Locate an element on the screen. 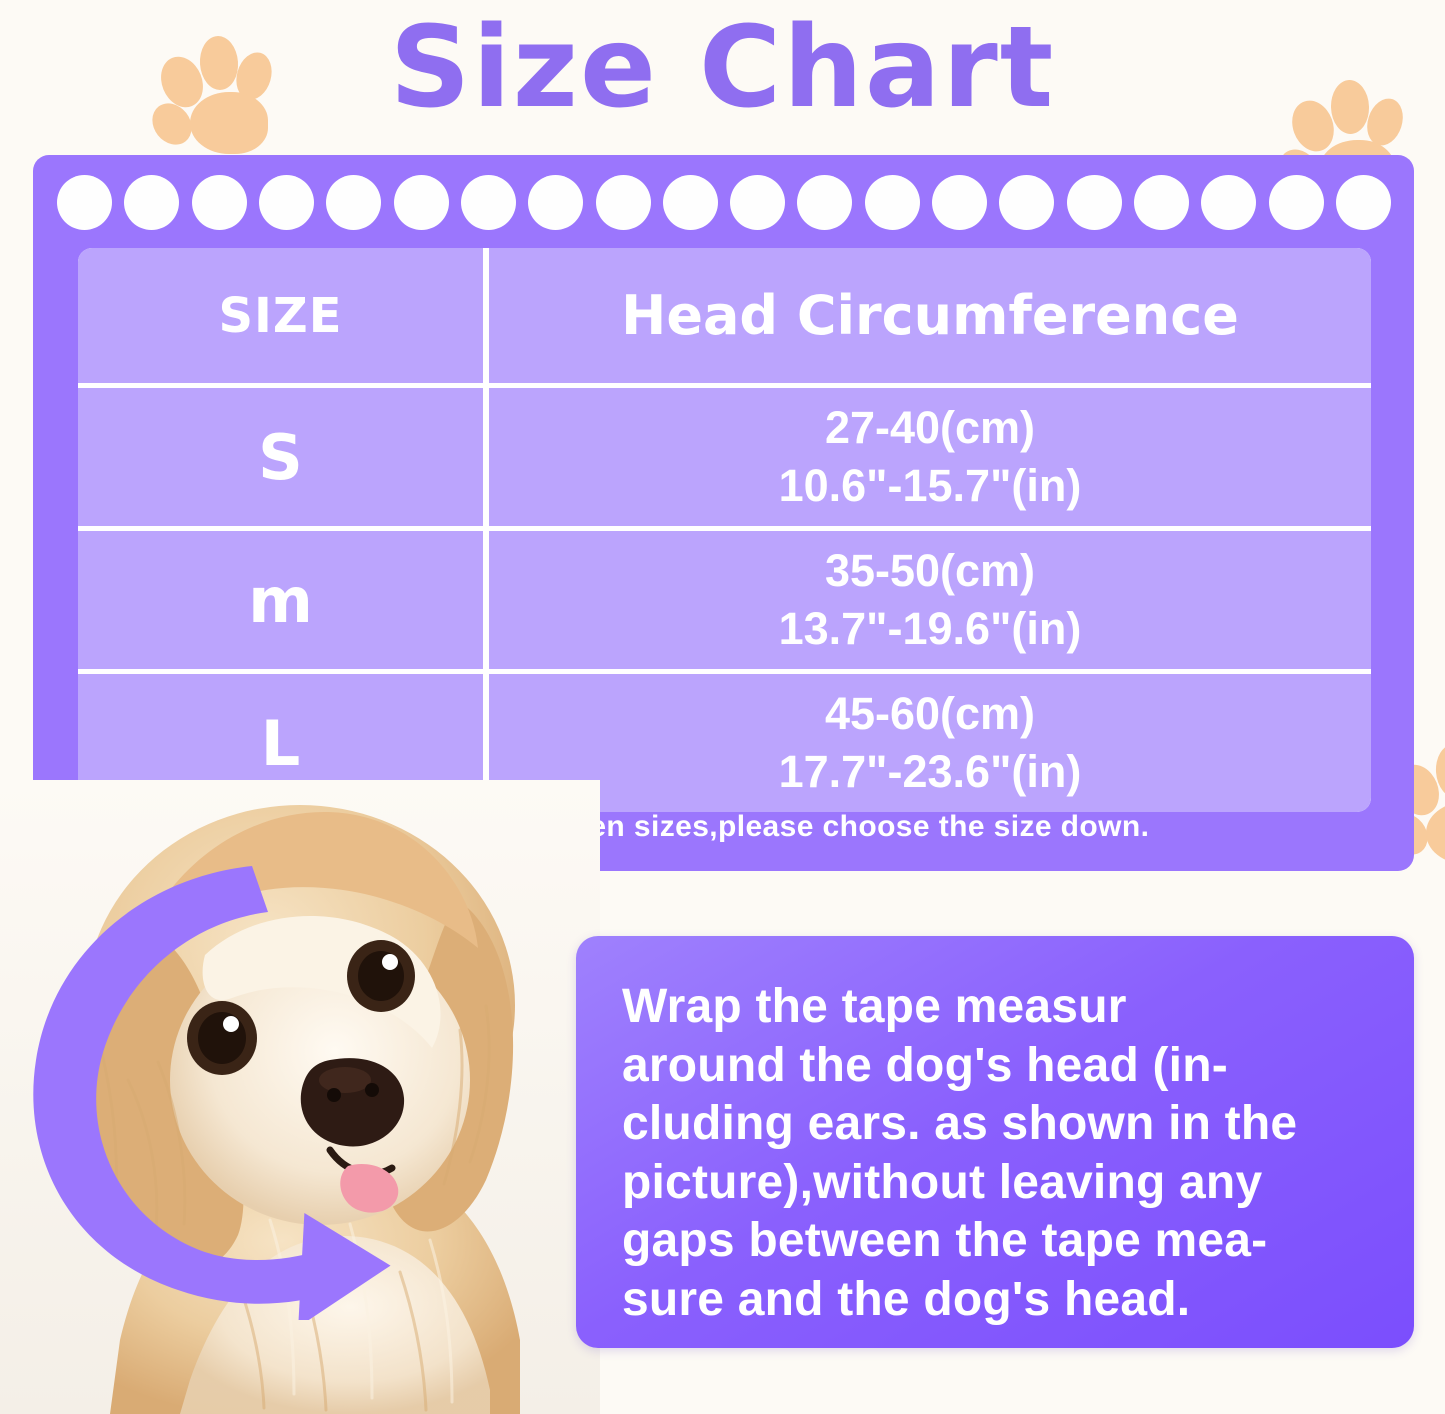 Image resolution: width=1445 pixels, height=1414 pixels. table-cell-size: S is located at coordinates (280, 457).